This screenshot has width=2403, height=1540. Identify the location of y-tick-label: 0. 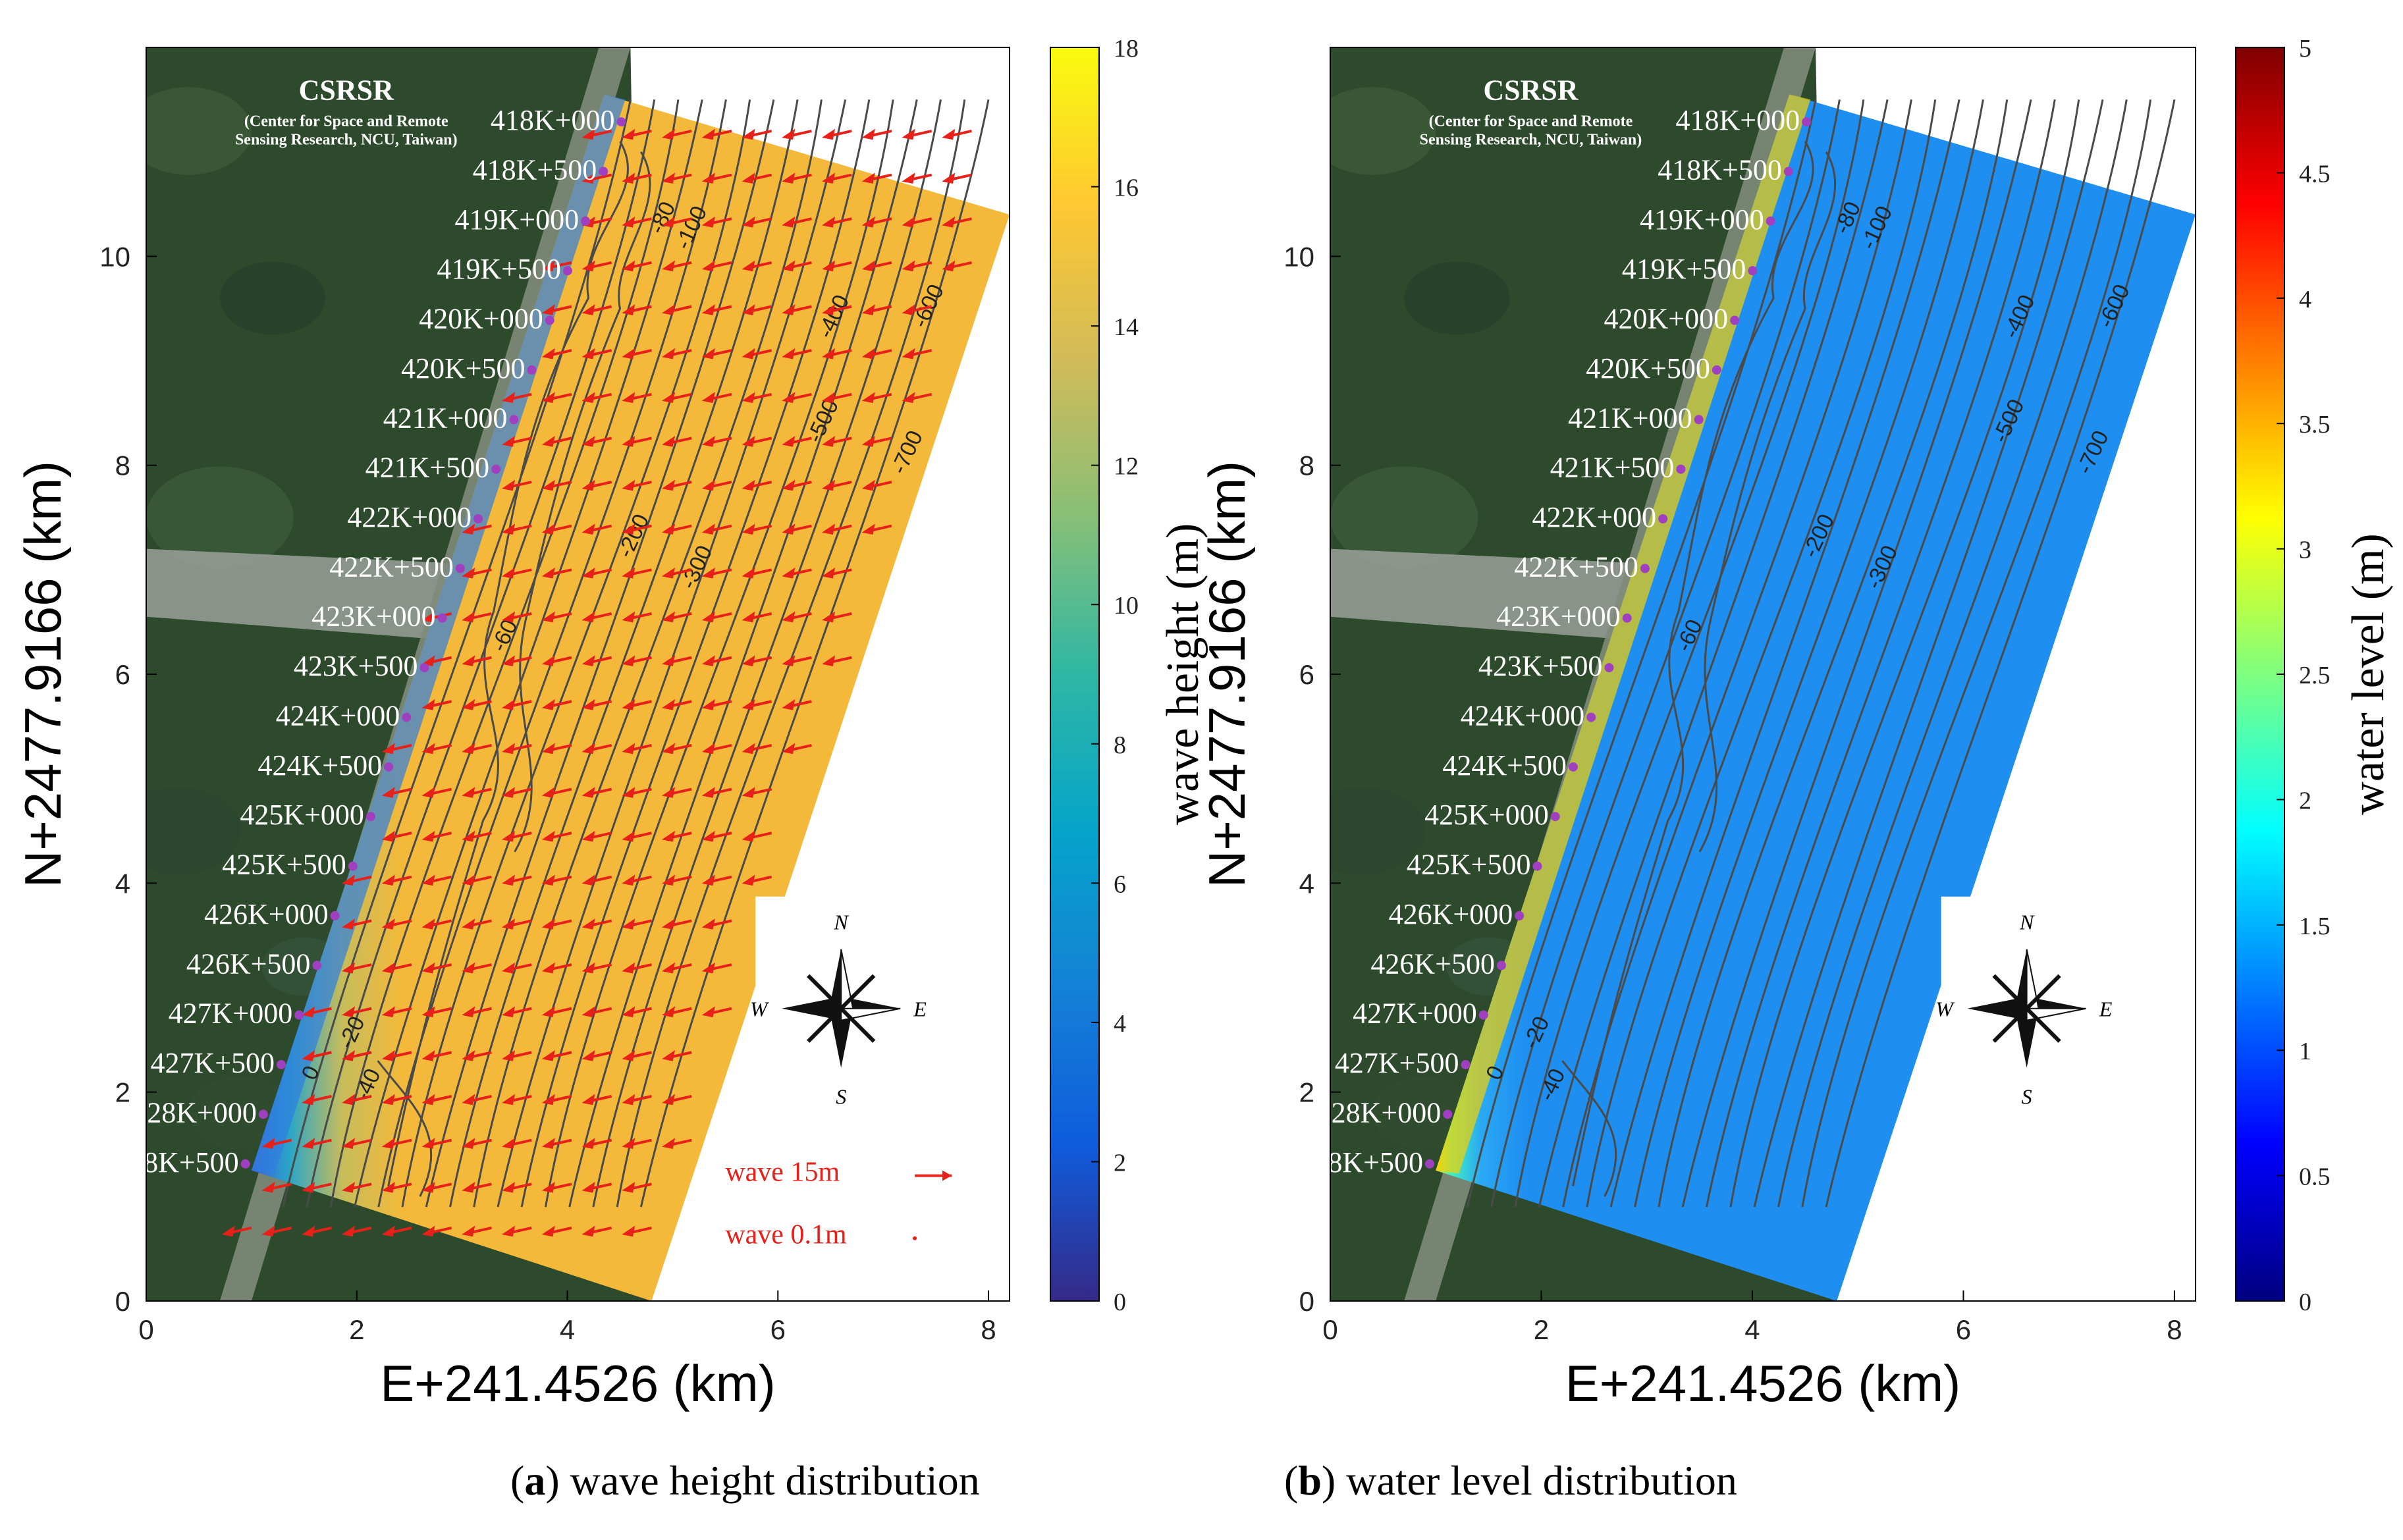
(123, 1301).